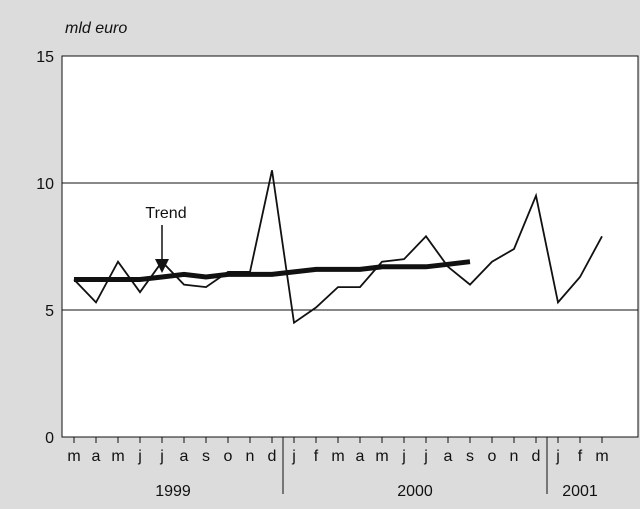 Image resolution: width=640 pixels, height=509 pixels. What do you see at coordinates (49, 438) in the screenshot?
I see `y-tick-label: 0` at bounding box center [49, 438].